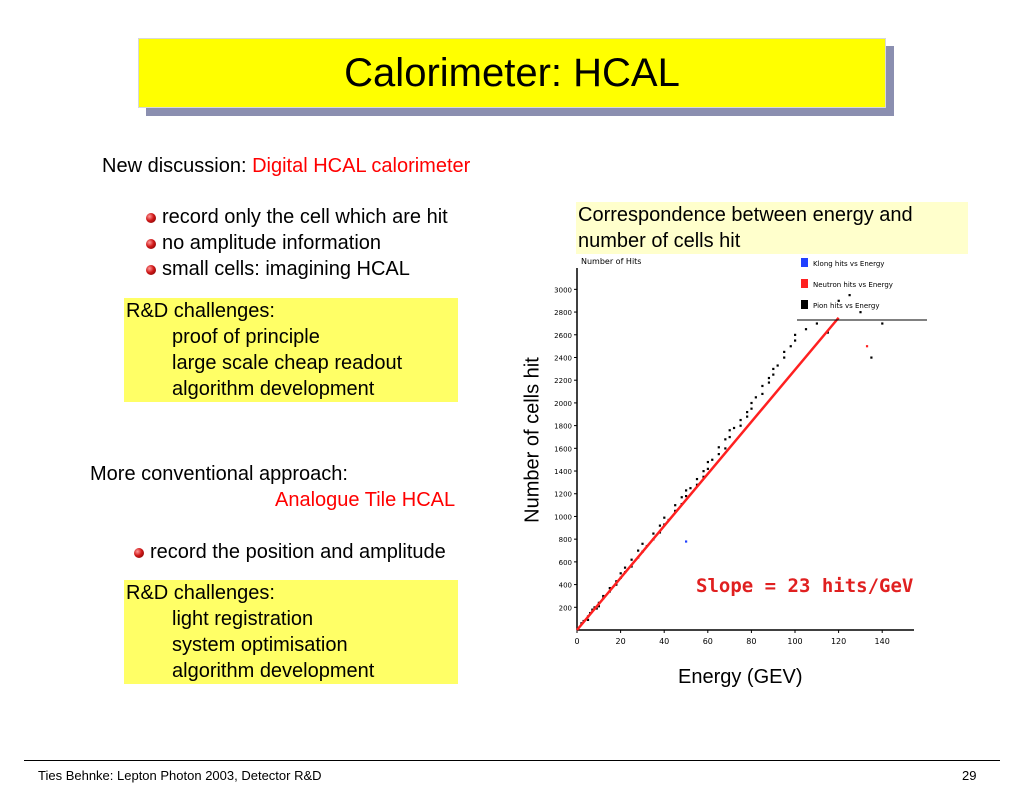 Image resolution: width=1024 pixels, height=791 pixels. I want to click on rd-item: algorithm development, so click(273, 389).